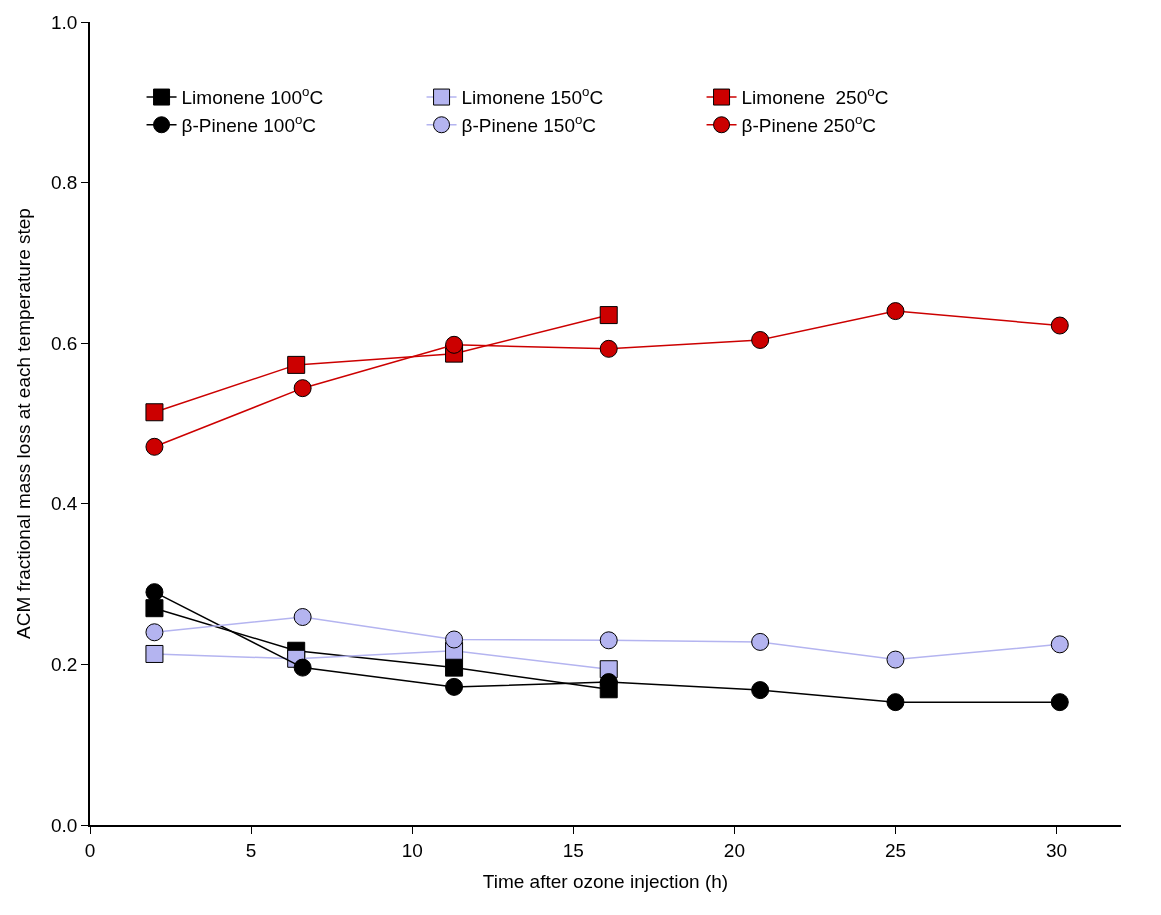  What do you see at coordinates (532, 96) in the screenshot?
I see `legend-label: Limonene 150$^{o}$C` at bounding box center [532, 96].